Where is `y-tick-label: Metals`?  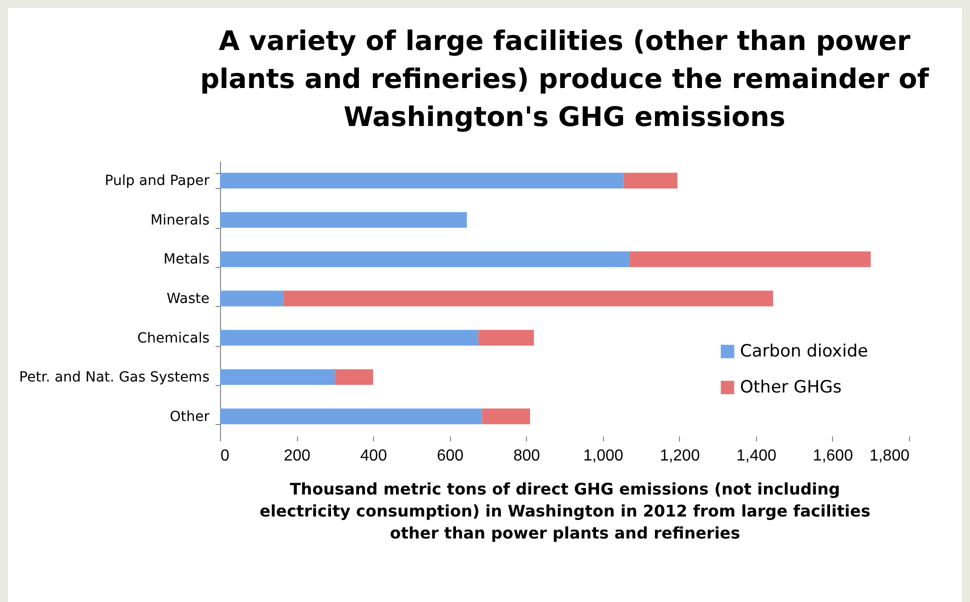
y-tick-label: Metals is located at coordinates (187, 260).